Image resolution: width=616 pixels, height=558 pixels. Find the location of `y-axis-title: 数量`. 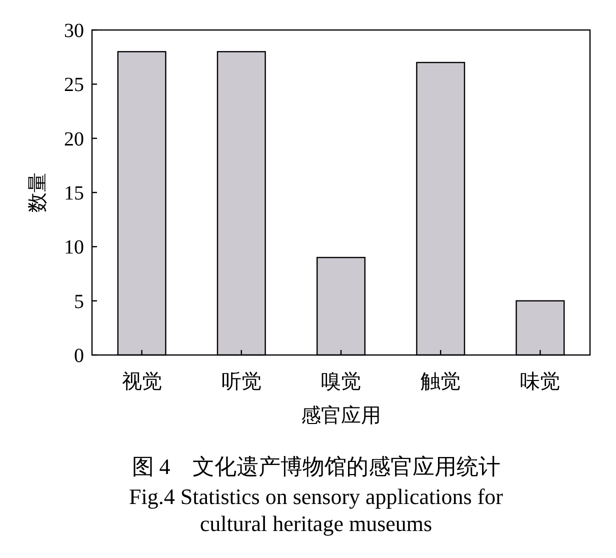

y-axis-title: 数量 is located at coordinates (38, 192).